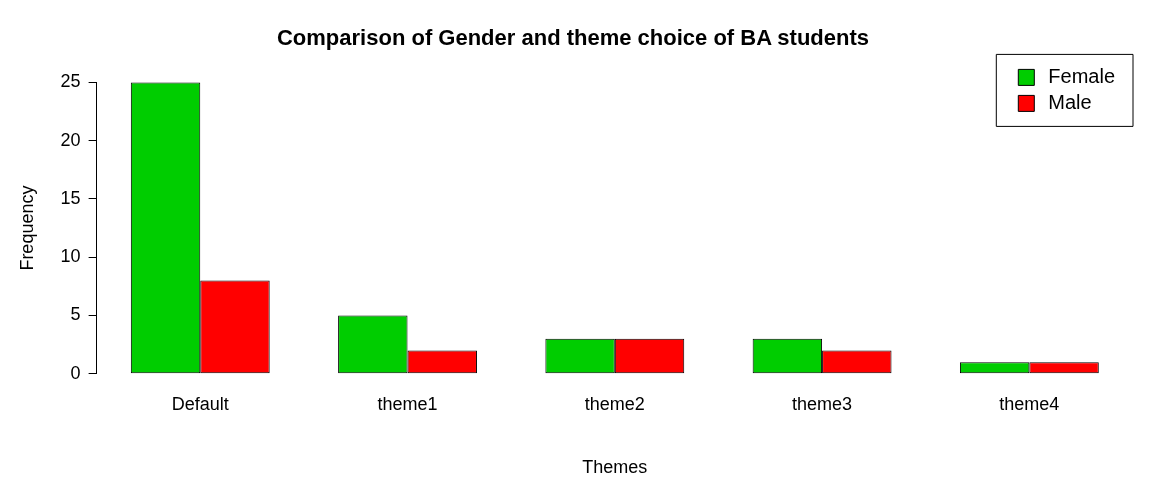 The width and height of the screenshot is (1158, 498). What do you see at coordinates (70, 256) in the screenshot?
I see `y-tick-label: 10` at bounding box center [70, 256].